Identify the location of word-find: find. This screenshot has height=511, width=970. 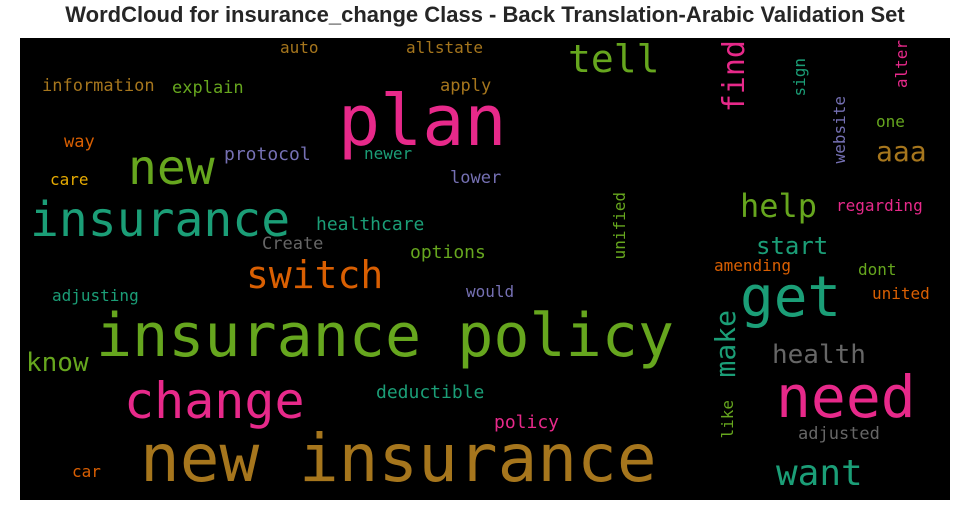
(734, 76).